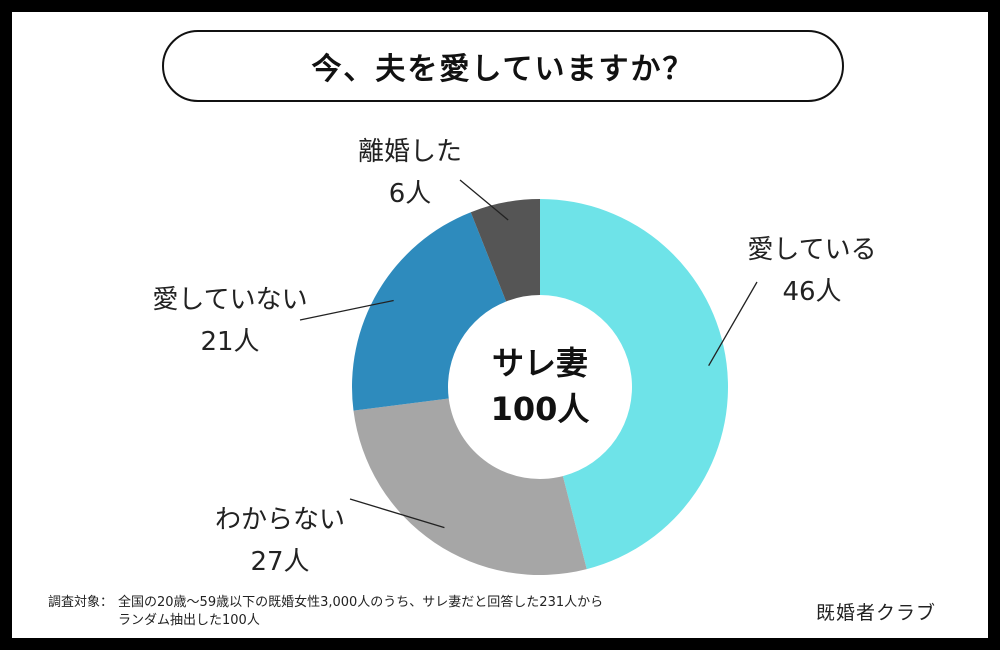 The width and height of the screenshot is (1000, 650). I want to click on slice-category-label: わからない, so click(280, 520).